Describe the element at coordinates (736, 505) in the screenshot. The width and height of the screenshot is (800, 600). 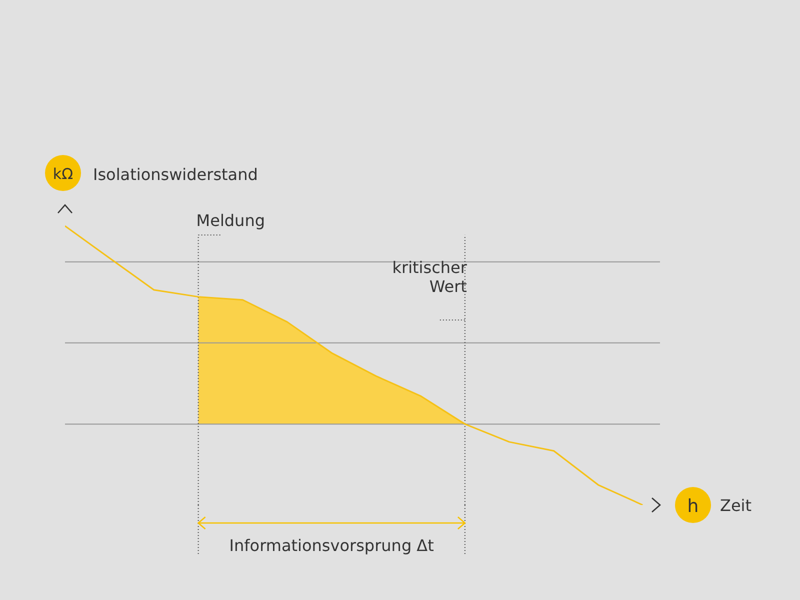
I see `x-axis-title: Zeit` at that location.